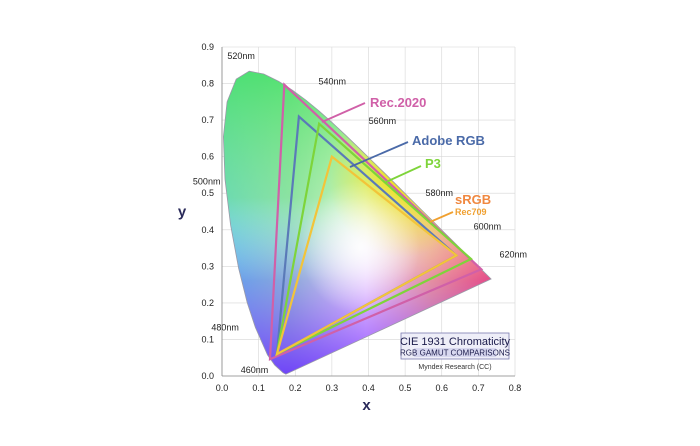 The image size is (700, 446). I want to click on wavelength-label: 620nm, so click(513, 254).